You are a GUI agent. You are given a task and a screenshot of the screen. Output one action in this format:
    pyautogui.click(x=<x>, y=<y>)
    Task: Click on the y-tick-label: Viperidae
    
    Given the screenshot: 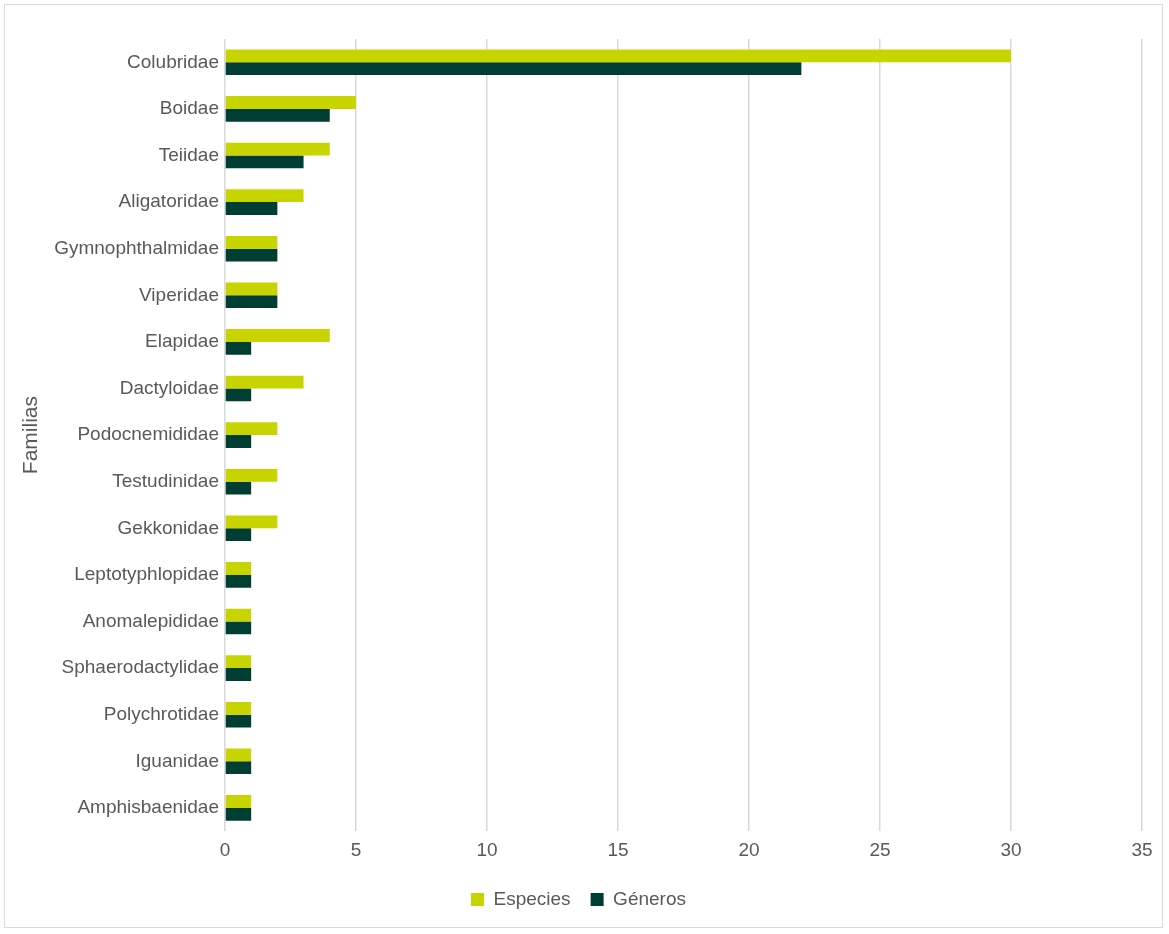 What is the action you would take?
    pyautogui.click(x=179, y=294)
    